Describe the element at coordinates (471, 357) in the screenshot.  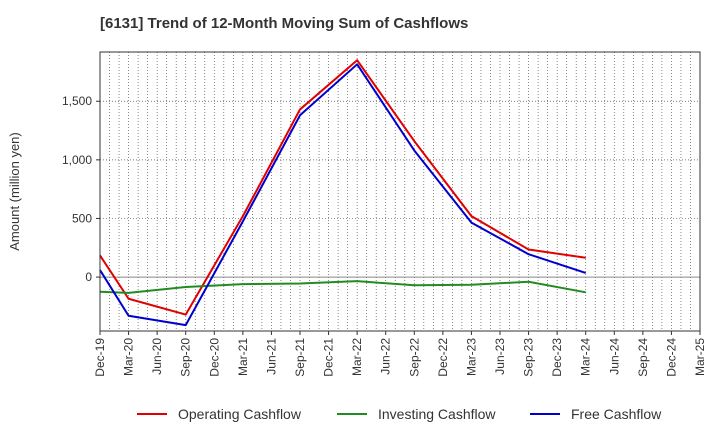
I see `x-tick-label: Mar-23` at that location.